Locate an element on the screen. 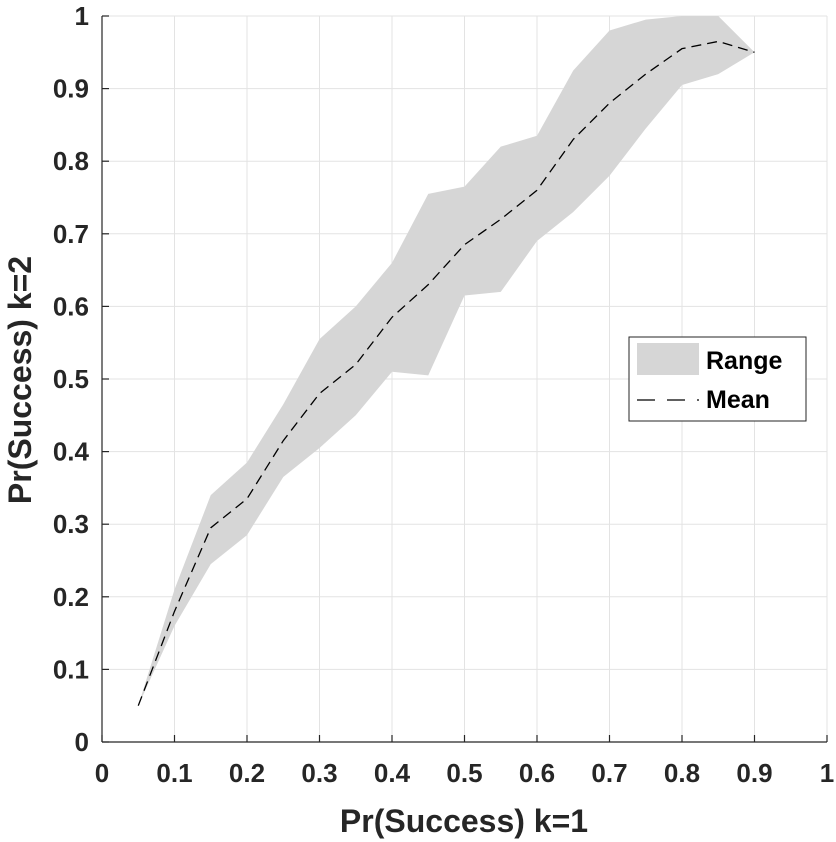 Image resolution: width=836 pixels, height=842 pixels. y-tick-label: 0.8 is located at coordinates (71, 161).